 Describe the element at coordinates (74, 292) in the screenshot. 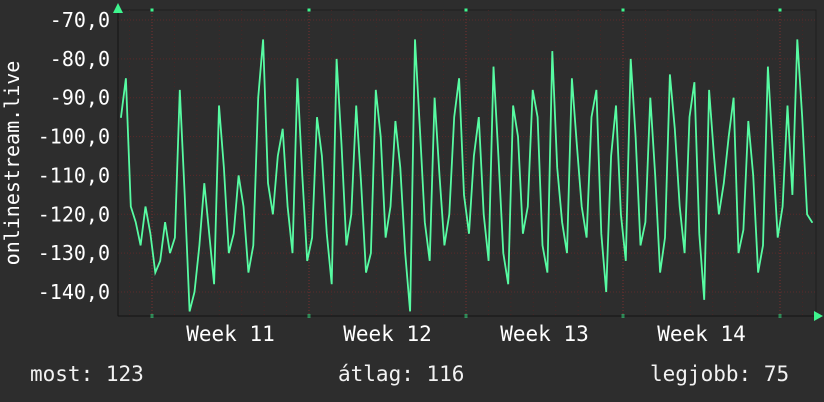

I see `y-tick-label: -140,0` at that location.